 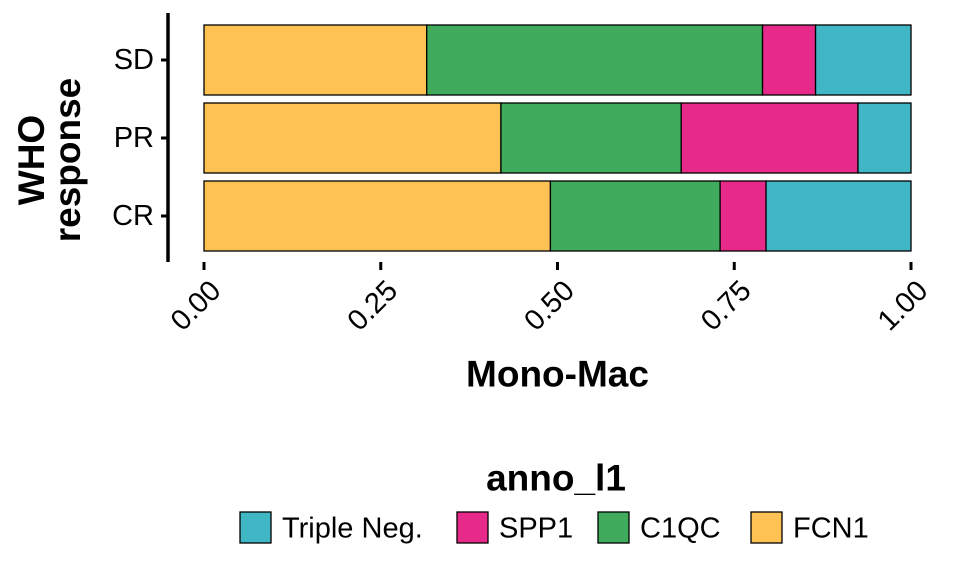 I want to click on legend-key-triple-neg, so click(x=255, y=527).